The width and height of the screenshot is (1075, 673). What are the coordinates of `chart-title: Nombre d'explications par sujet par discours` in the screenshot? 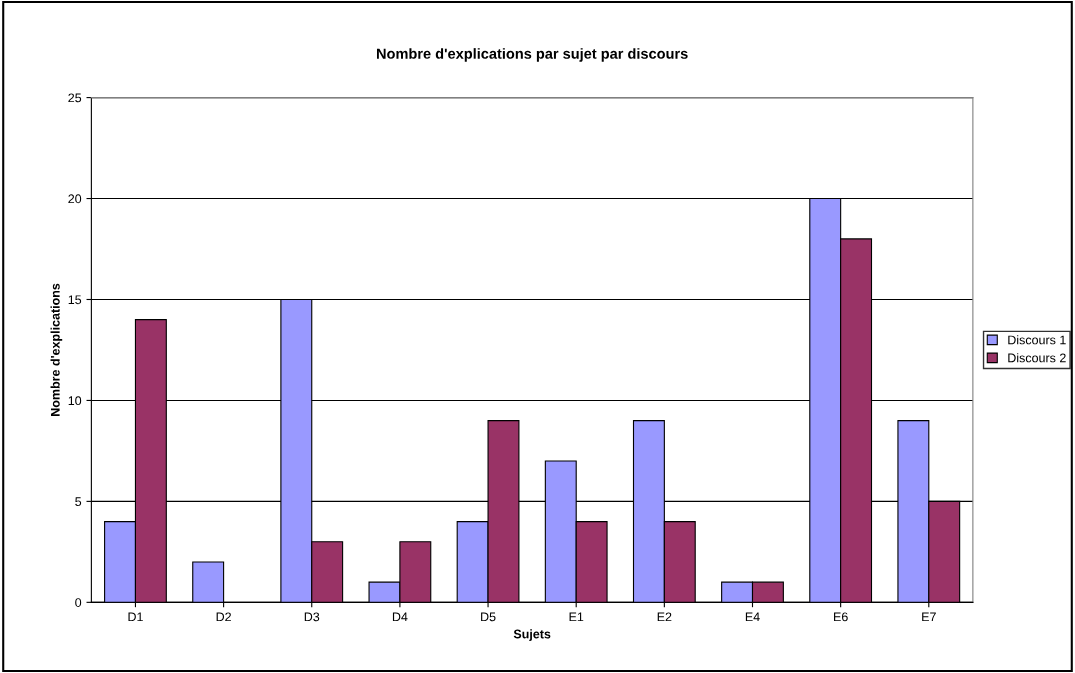 It's located at (532, 55).